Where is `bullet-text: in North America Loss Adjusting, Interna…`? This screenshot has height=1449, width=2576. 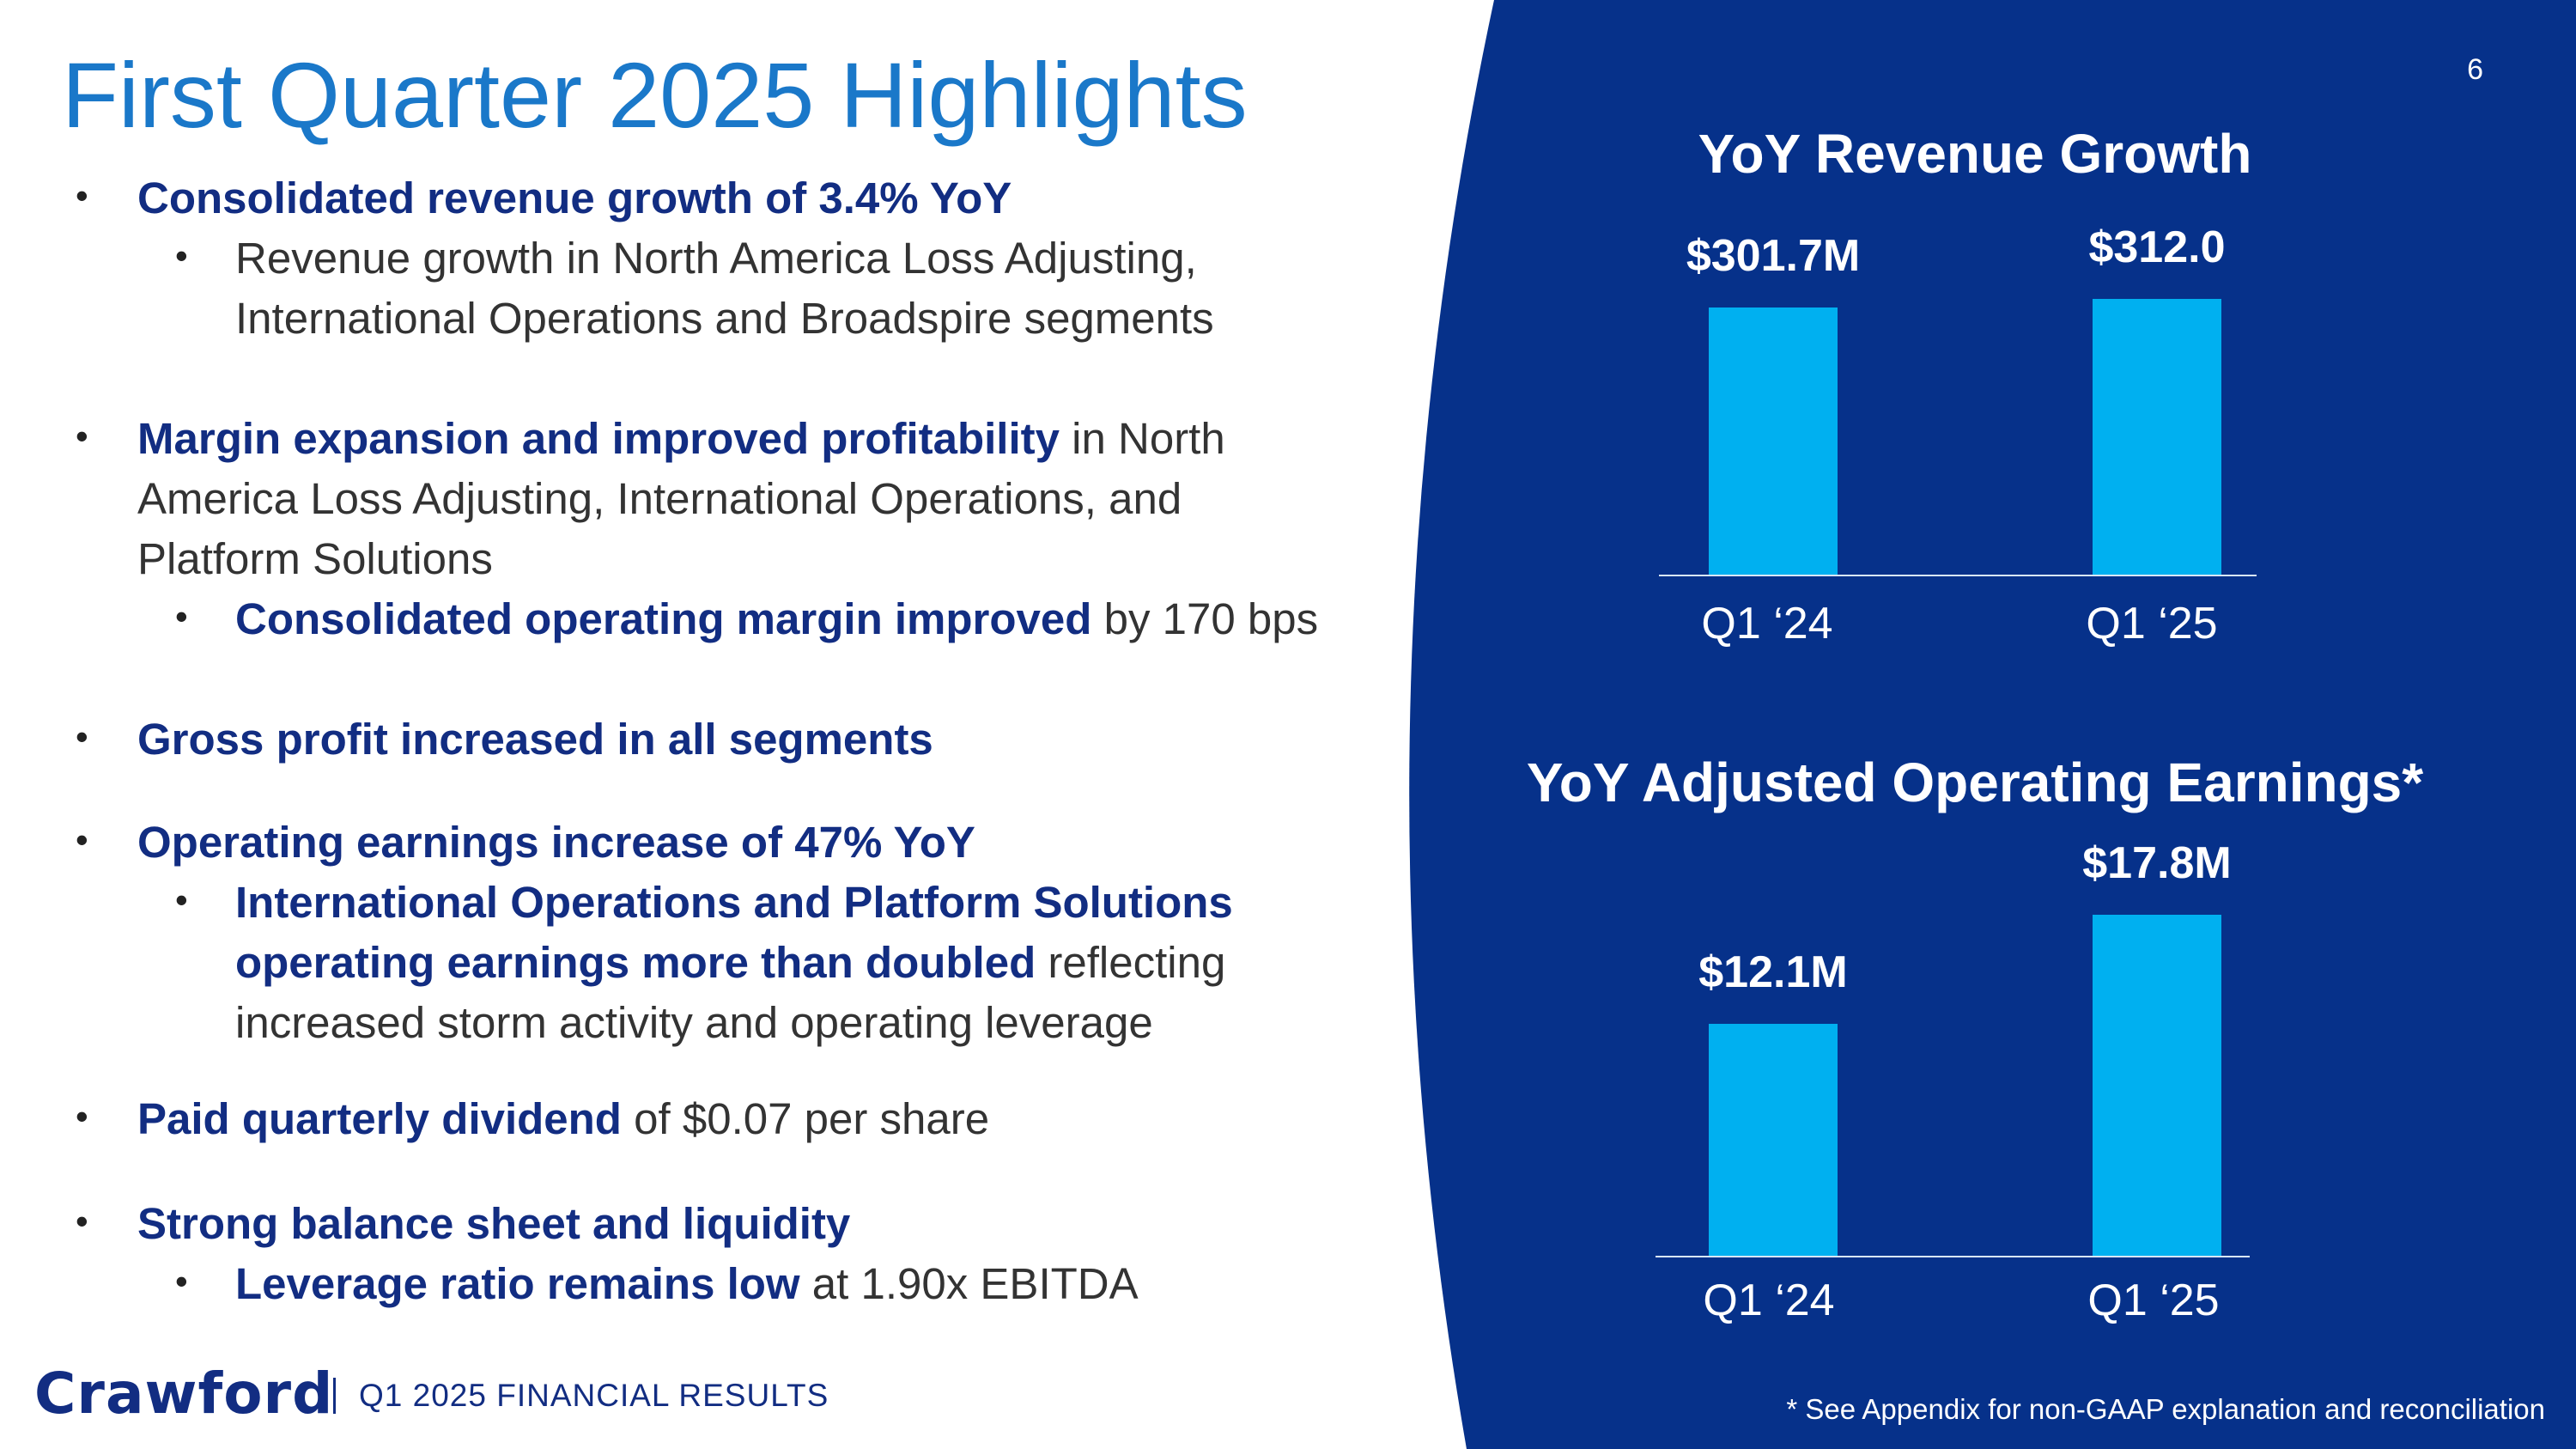
bullet-text: in North America Loss Adjusting, Interna… is located at coordinates (681, 498).